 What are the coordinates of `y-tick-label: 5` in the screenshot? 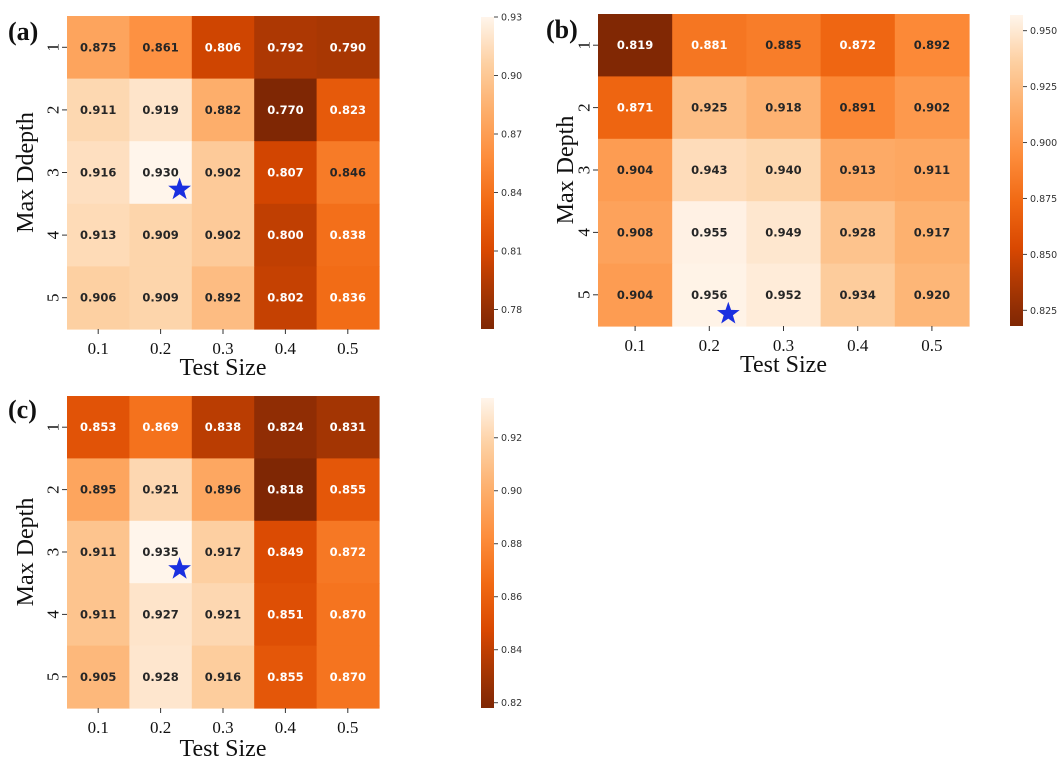 It's located at (53, 677).